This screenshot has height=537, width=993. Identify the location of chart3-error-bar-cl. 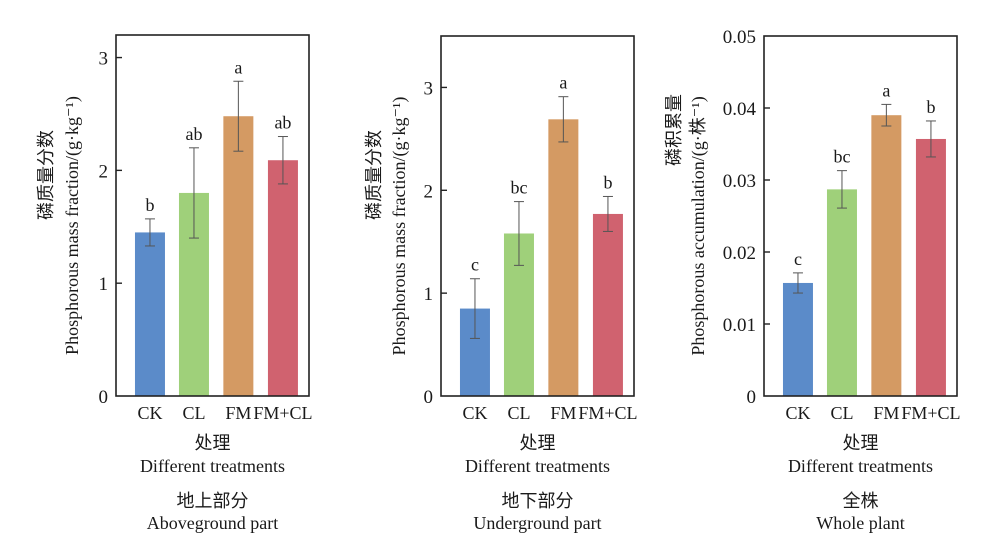
(841, 189).